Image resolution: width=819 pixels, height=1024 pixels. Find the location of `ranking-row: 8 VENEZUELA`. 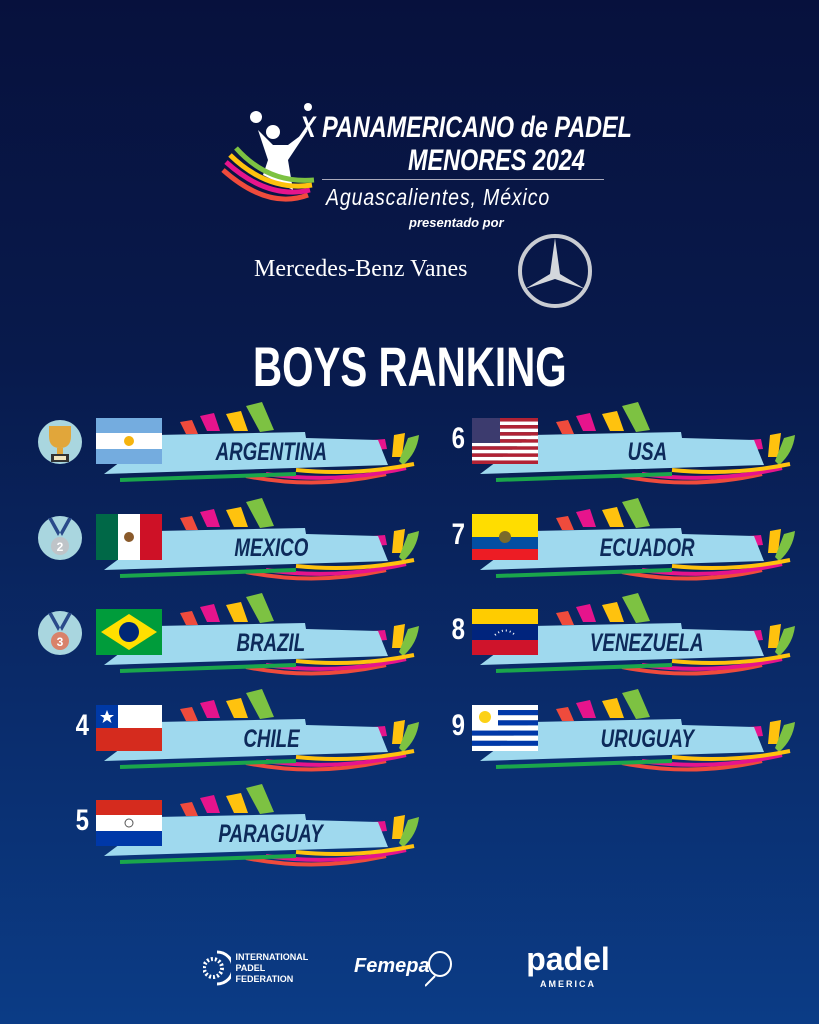

ranking-row: 8 VENEZUELA is located at coordinates (603, 636).